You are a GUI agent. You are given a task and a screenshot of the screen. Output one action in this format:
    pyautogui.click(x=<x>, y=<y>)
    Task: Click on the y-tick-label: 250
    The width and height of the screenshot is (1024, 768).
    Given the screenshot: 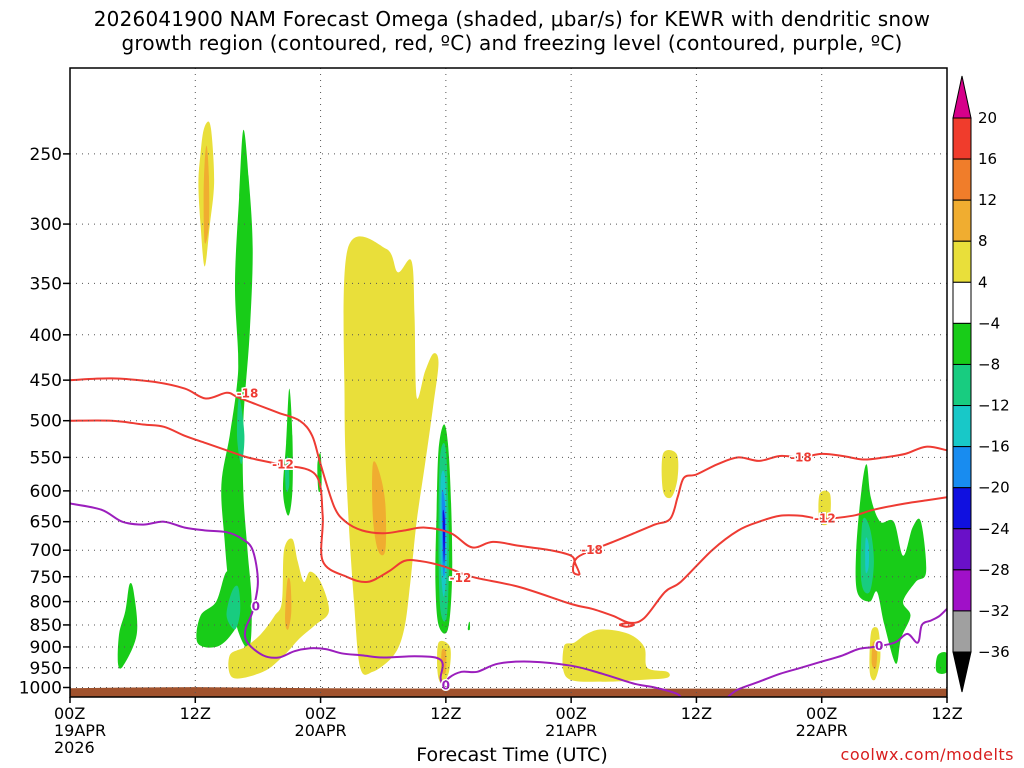 What is the action you would take?
    pyautogui.click(x=46, y=155)
    